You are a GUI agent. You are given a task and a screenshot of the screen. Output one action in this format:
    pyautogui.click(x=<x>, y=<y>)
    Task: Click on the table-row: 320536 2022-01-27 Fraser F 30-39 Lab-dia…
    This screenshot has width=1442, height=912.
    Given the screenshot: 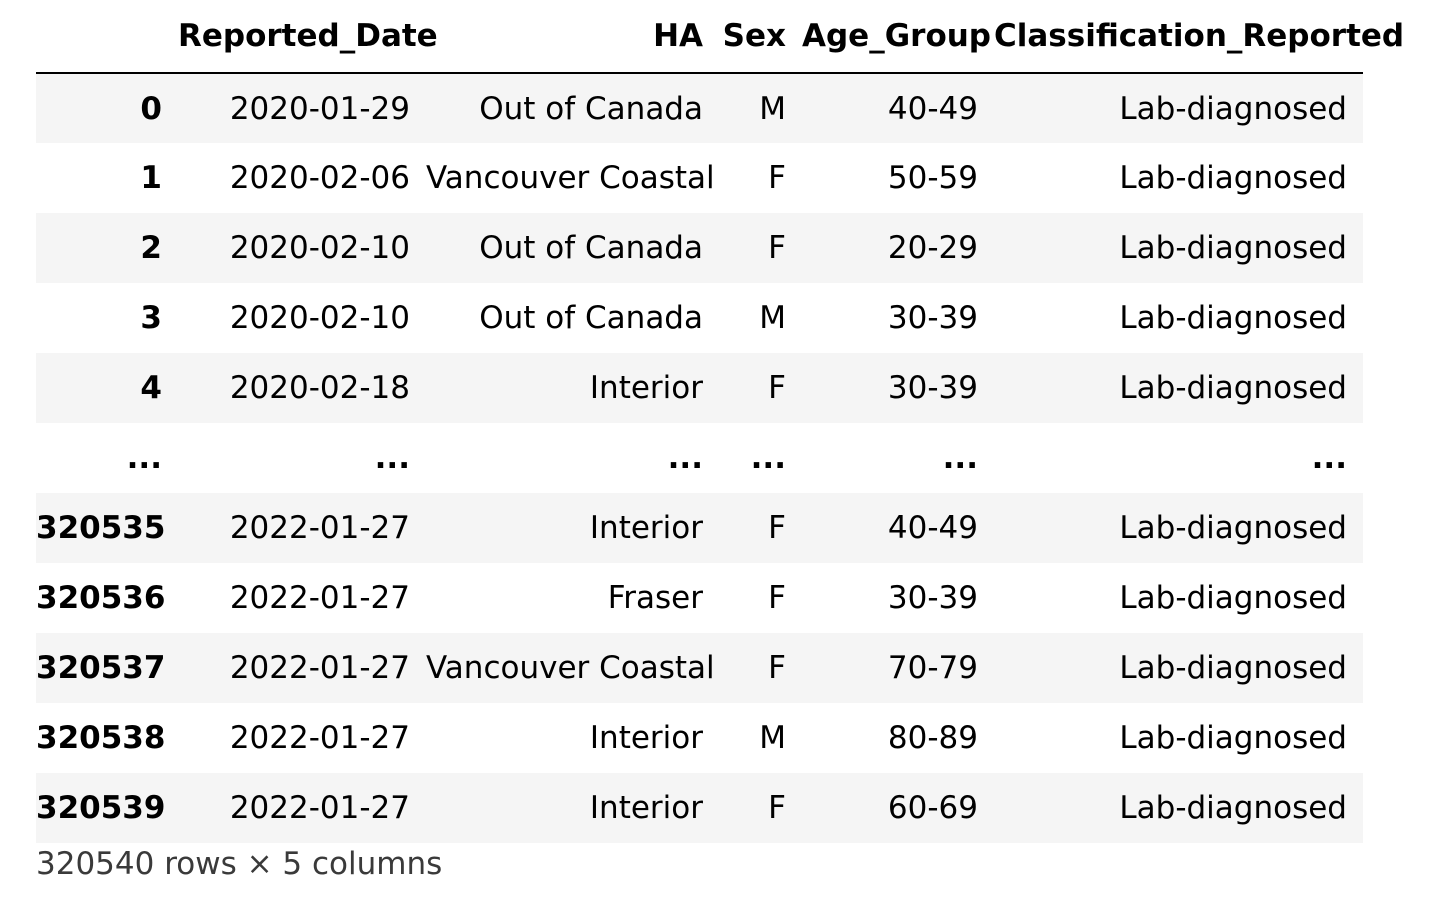 What is the action you would take?
    pyautogui.click(x=699, y=598)
    